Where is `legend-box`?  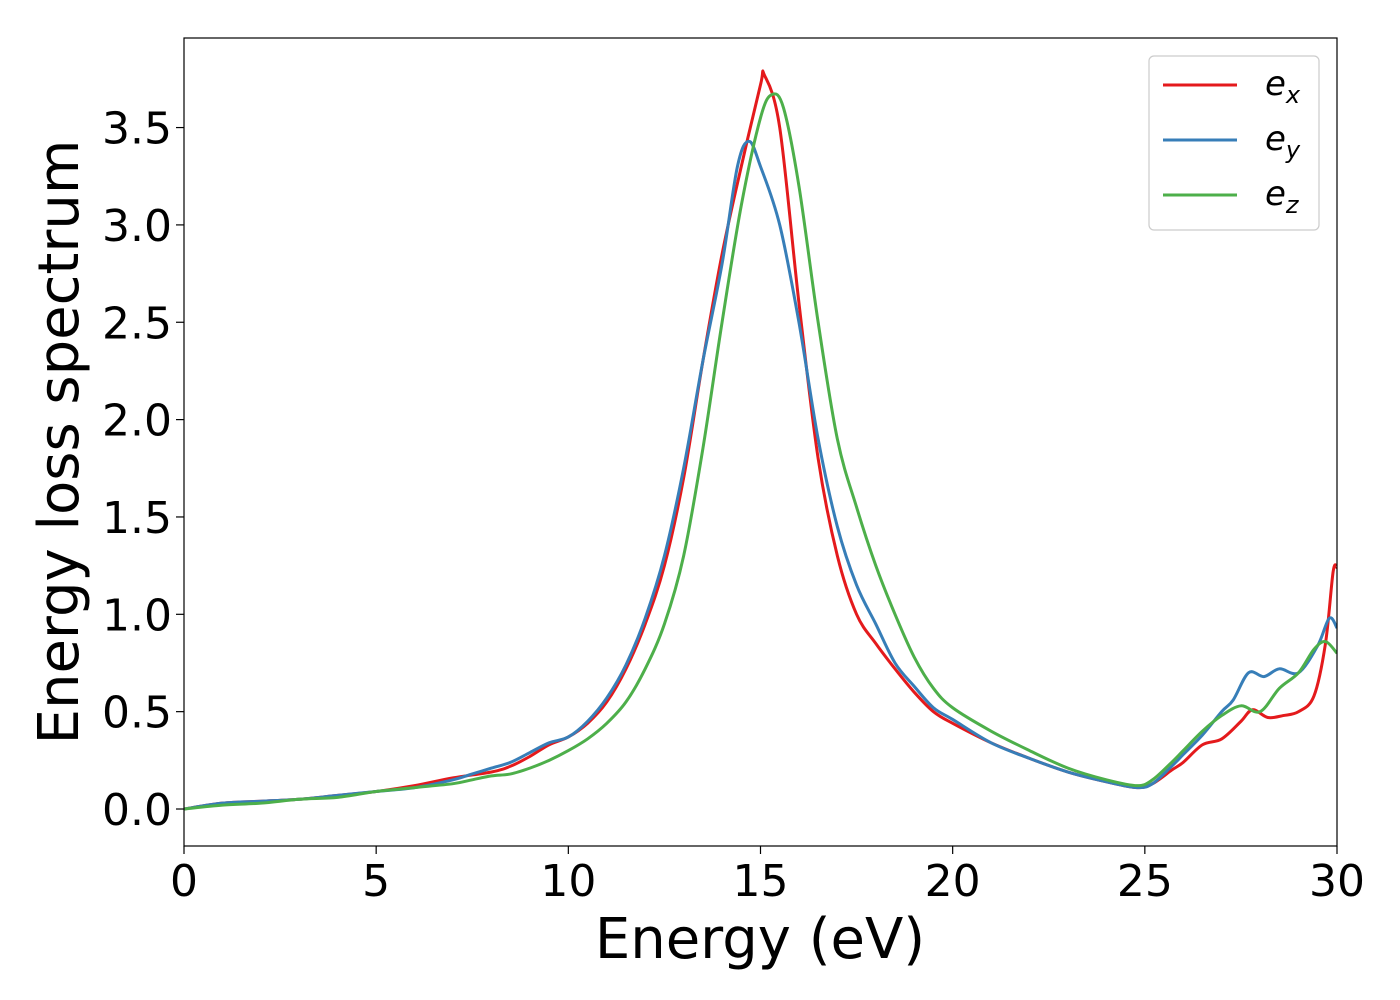
legend-box is located at coordinates (1234, 143).